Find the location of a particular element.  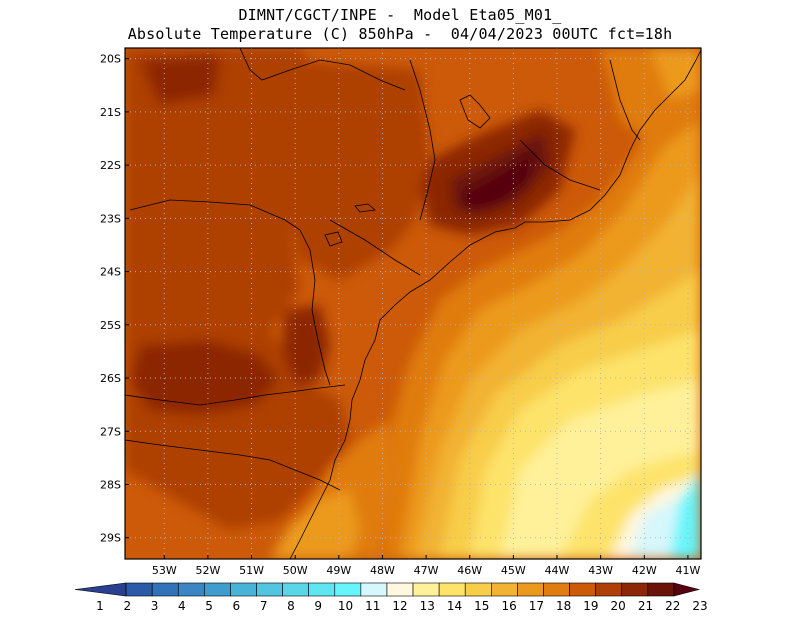

colorbar-label: 2 is located at coordinates (127, 606).